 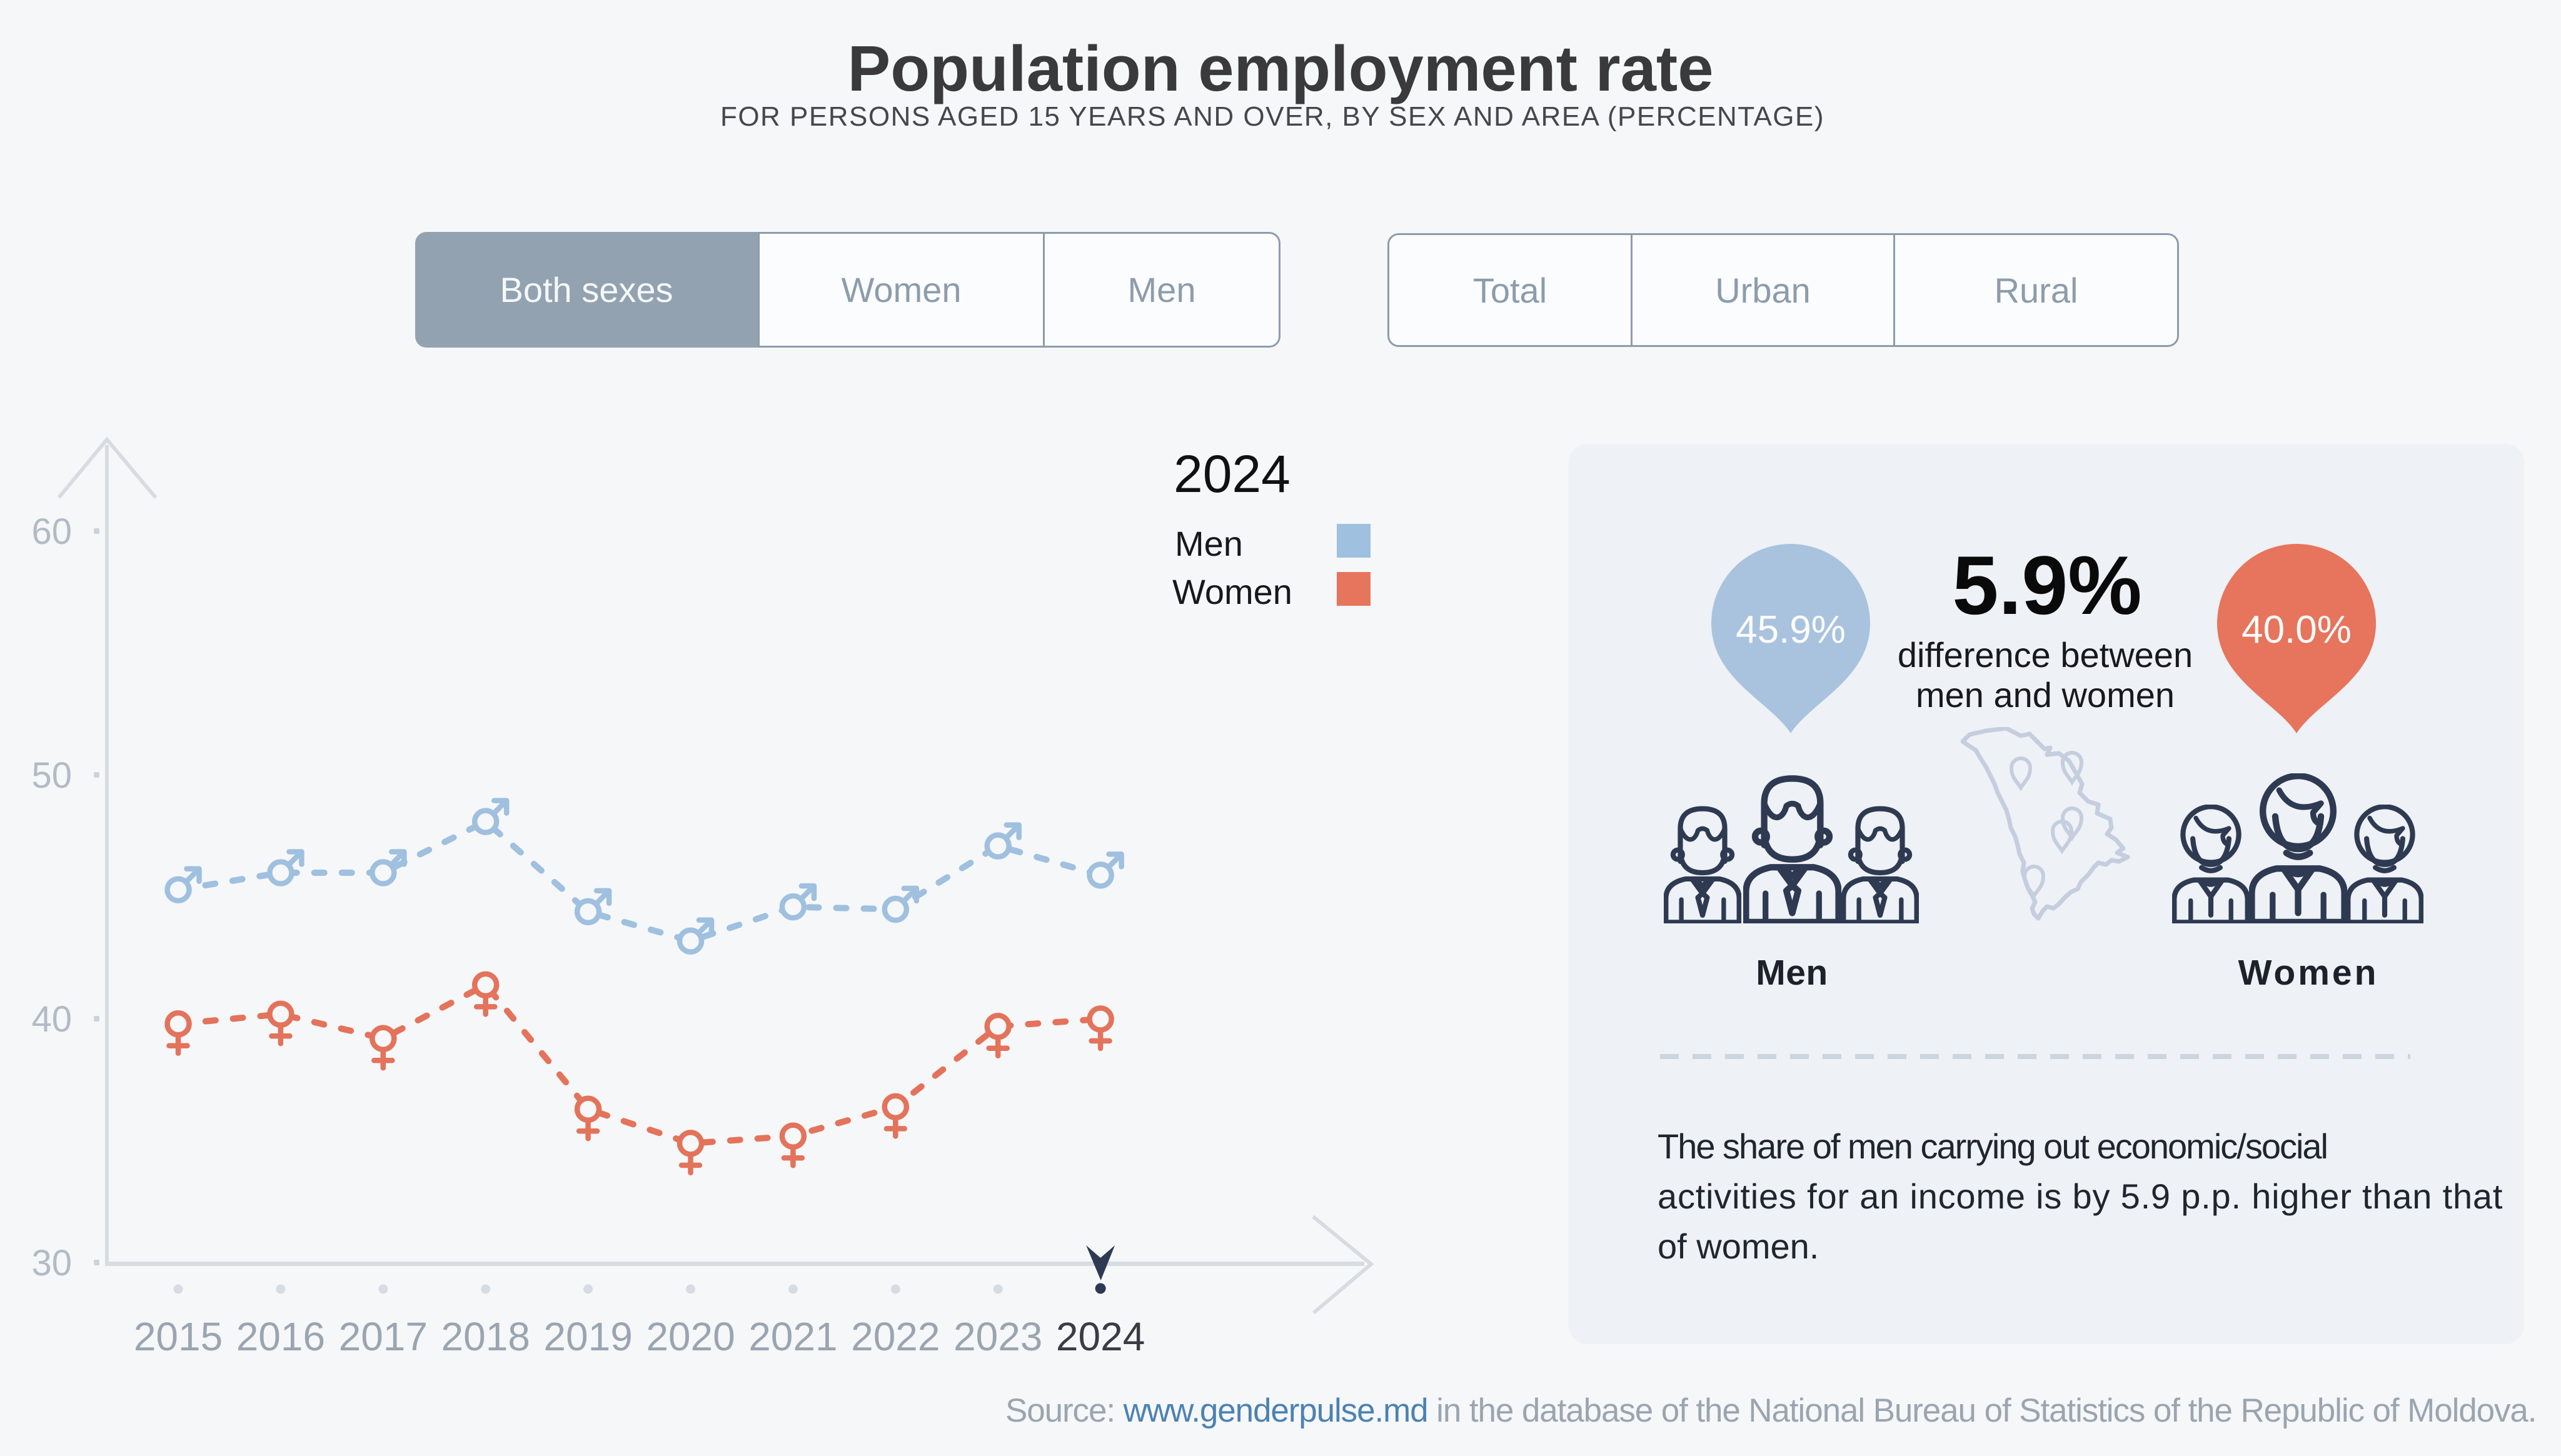 What do you see at coordinates (793, 1336) in the screenshot?
I see `svg-text: 2021` at bounding box center [793, 1336].